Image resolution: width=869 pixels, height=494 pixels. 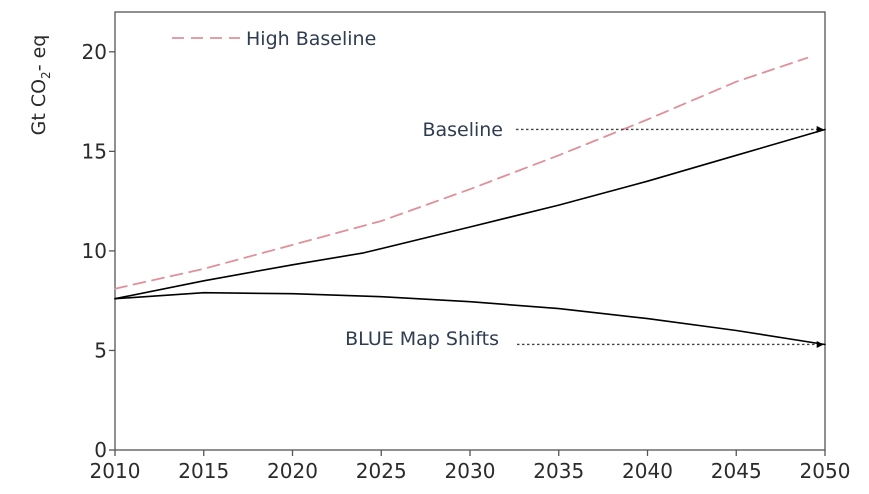 I want to click on x-tick-label: 2035, so click(x=558, y=471).